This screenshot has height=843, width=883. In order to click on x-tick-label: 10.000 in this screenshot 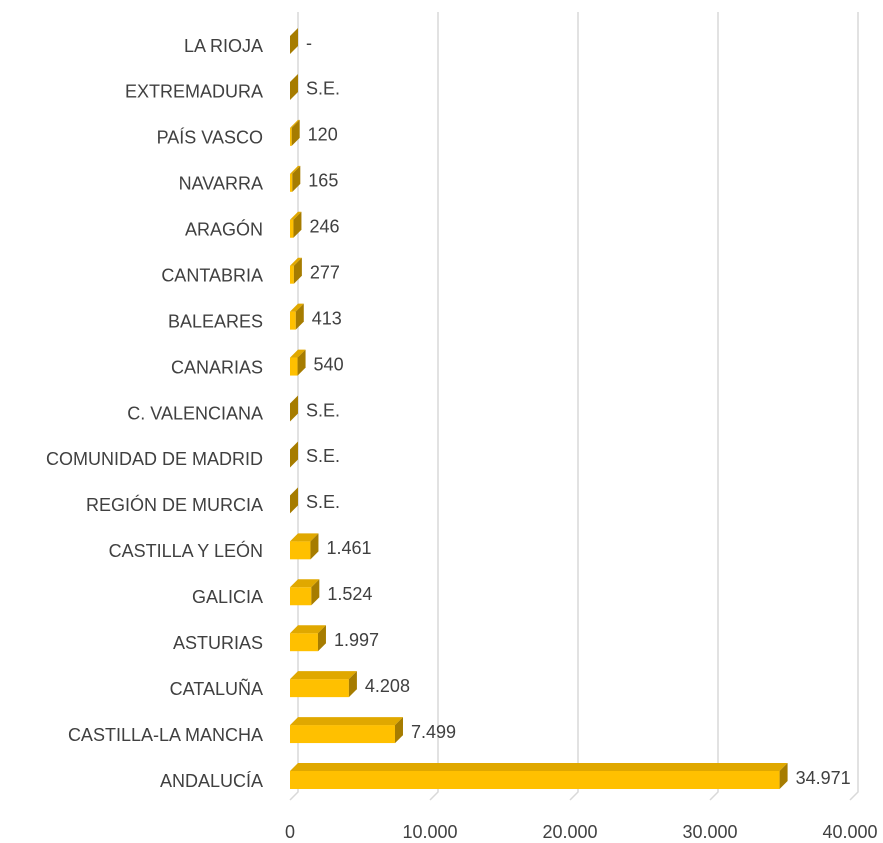, I will do `click(429, 832)`.